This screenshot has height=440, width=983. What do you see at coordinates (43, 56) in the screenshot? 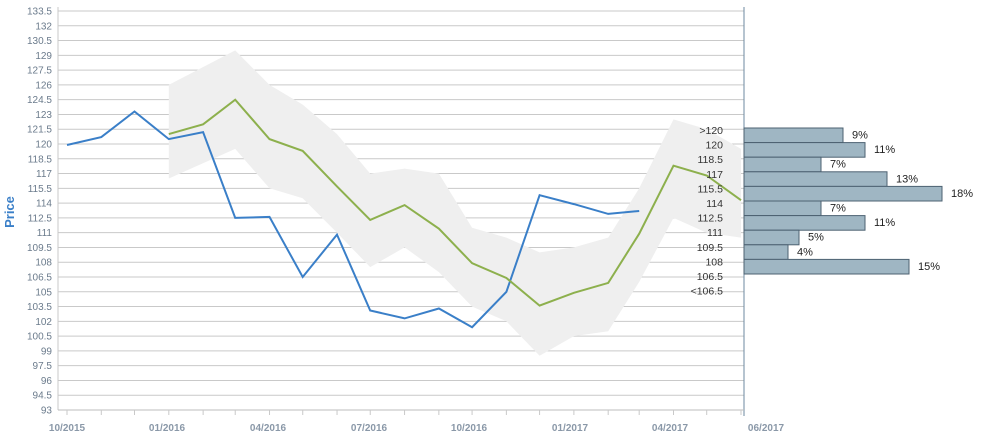
I see `y-tick-label: 129` at bounding box center [43, 56].